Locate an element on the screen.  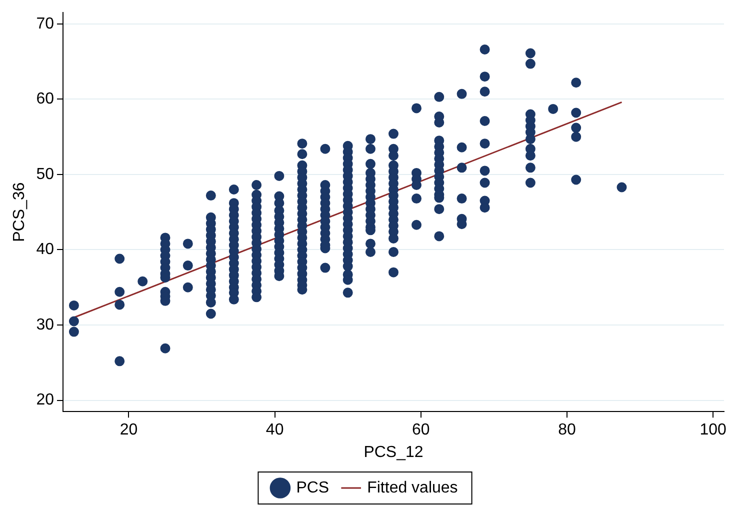
x-tick-label: 60 is located at coordinates (421, 430).